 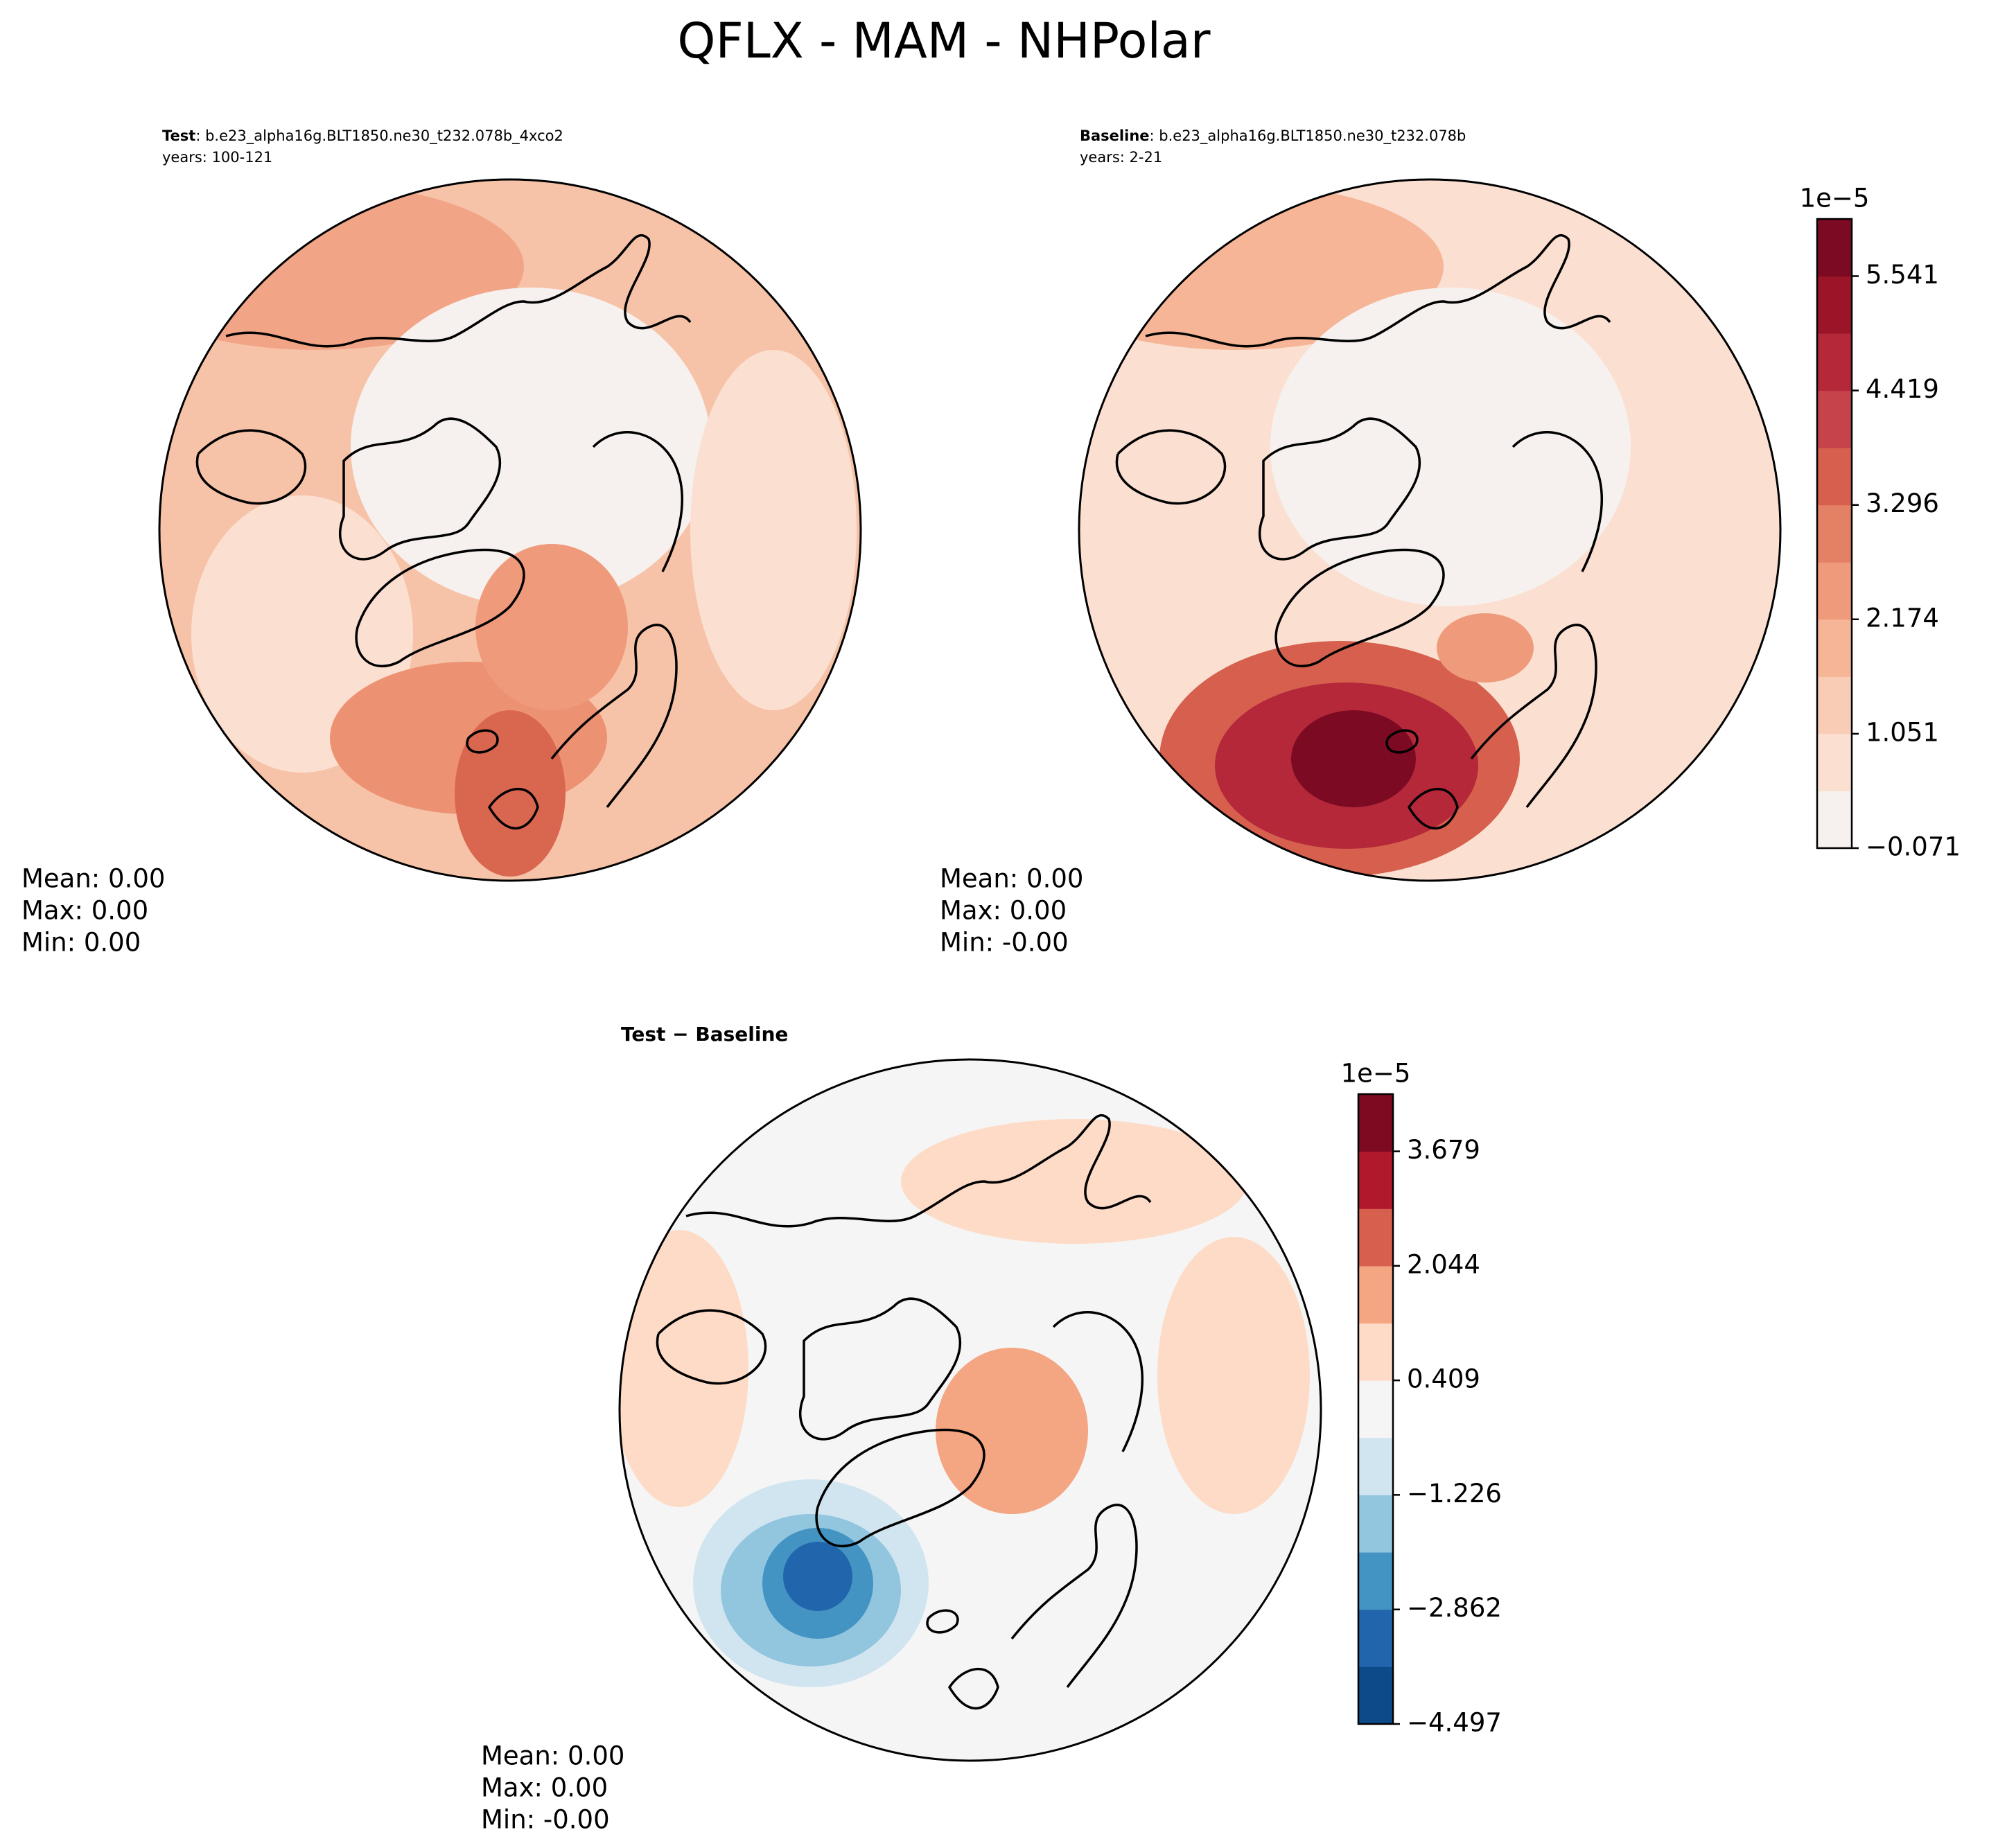 What do you see at coordinates (1454, 1608) in the screenshot?
I see `tick-label: −2.862` at bounding box center [1454, 1608].